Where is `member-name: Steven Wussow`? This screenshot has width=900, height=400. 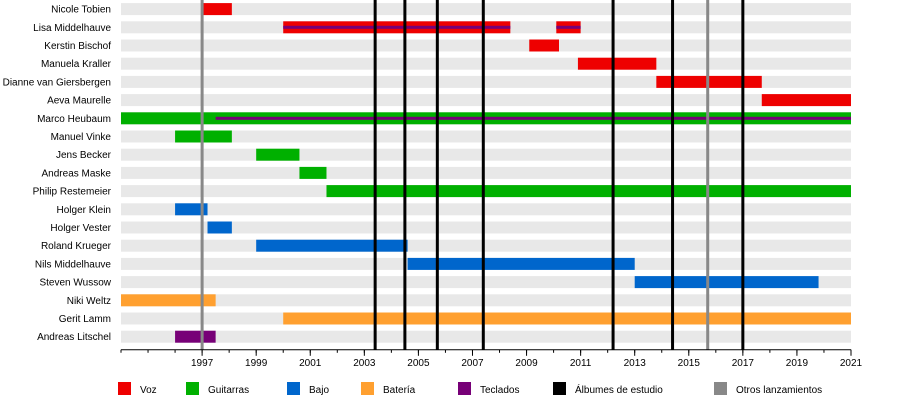 member-name: Steven Wussow is located at coordinates (75, 283).